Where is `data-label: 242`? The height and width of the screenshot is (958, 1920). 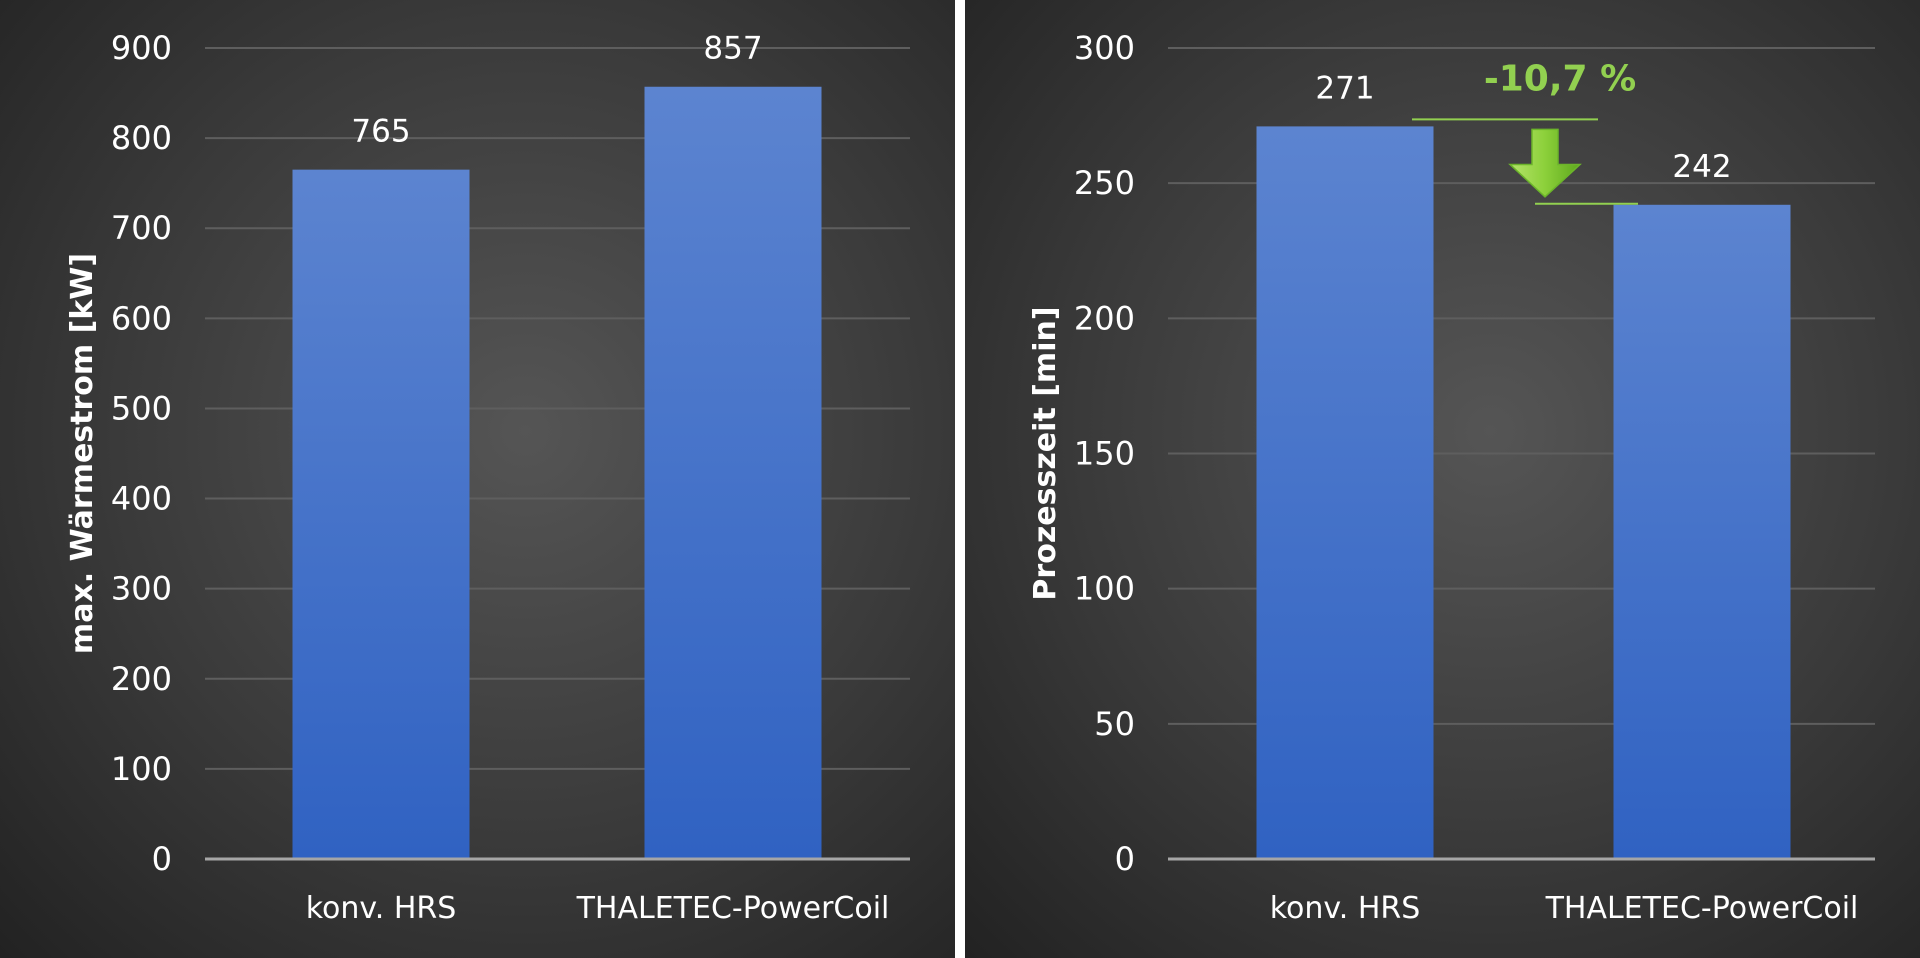 data-label: 242 is located at coordinates (1701, 167).